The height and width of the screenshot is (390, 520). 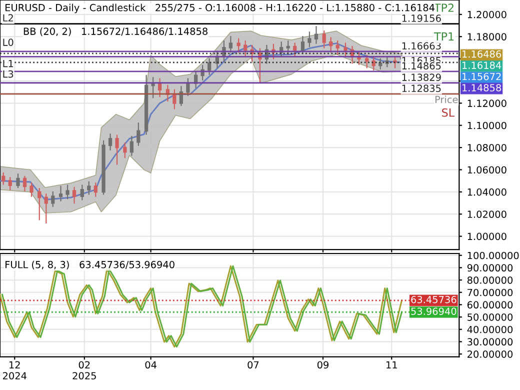 I want to click on annotation: TP1, so click(x=444, y=36).